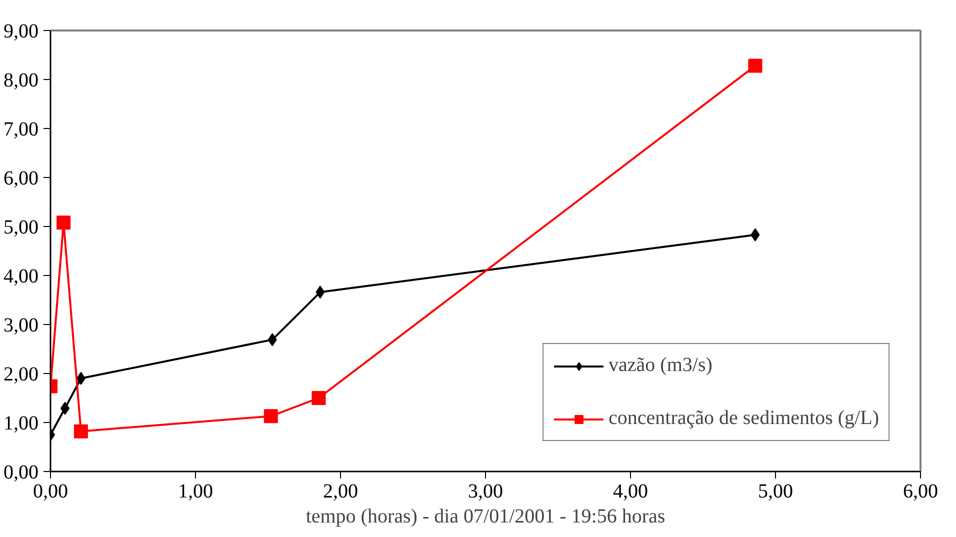 The image size is (956, 537). What do you see at coordinates (195, 491) in the screenshot?
I see `x-tick-label: 1,00` at bounding box center [195, 491].